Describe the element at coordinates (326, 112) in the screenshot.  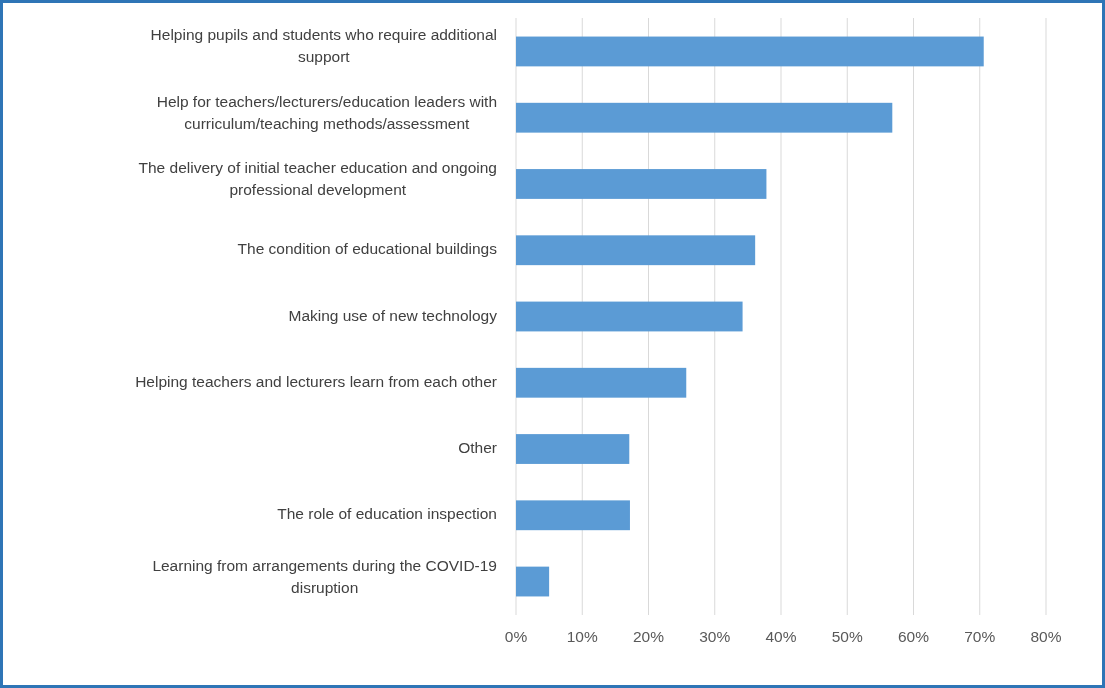
I see `y-tick-label: Help for teachers/lecturers/education leaders with curriculum/teaching methods/assessment` at that location.